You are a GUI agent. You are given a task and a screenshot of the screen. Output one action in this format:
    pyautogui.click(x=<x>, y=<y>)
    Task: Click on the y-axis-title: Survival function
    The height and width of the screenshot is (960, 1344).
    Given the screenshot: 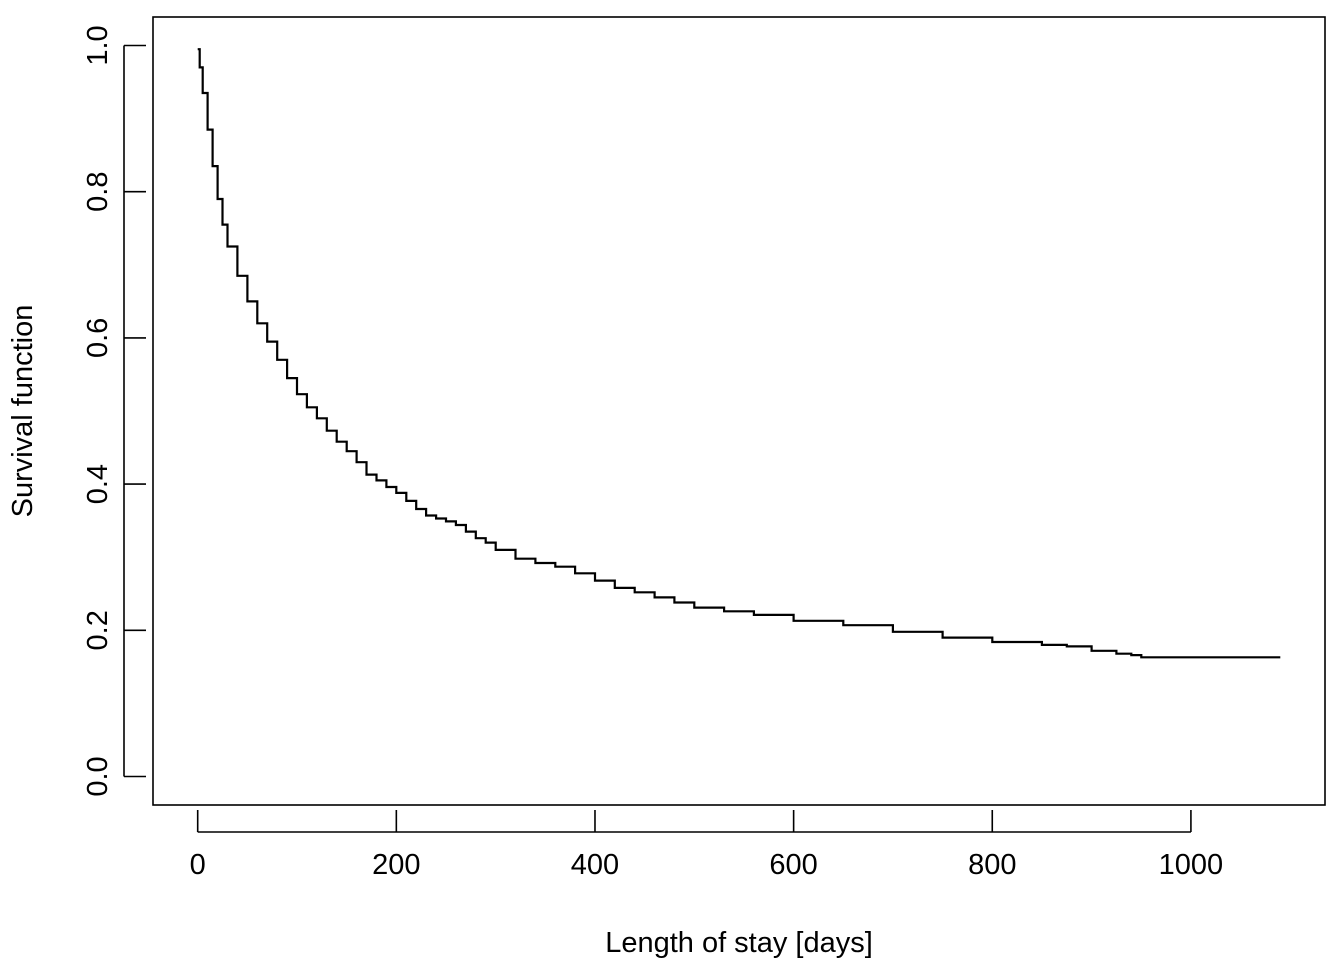 What is the action you would take?
    pyautogui.click(x=23, y=411)
    